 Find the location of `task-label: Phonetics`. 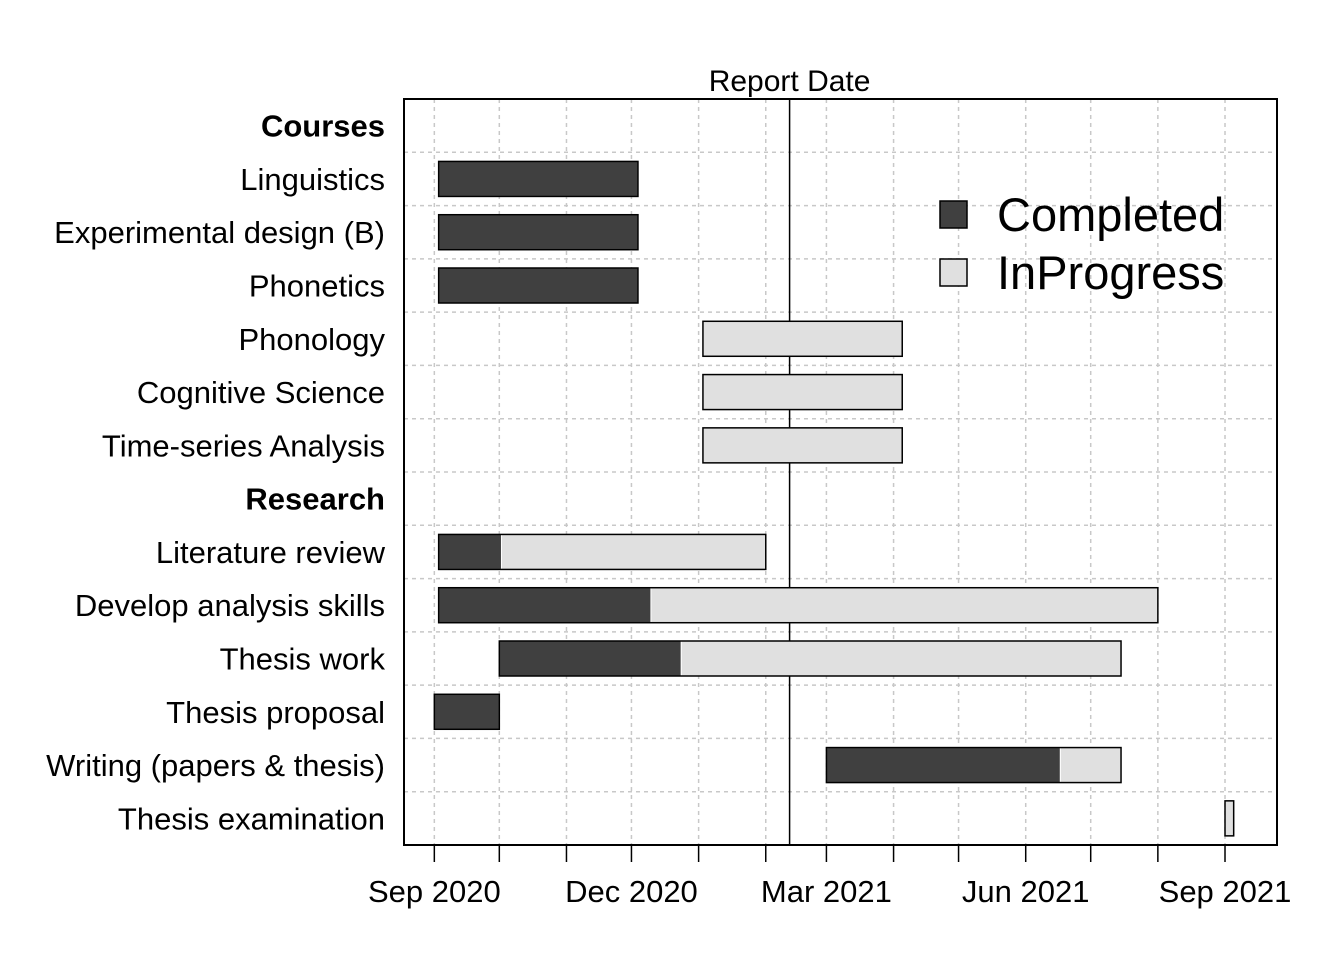

task-label: Phonetics is located at coordinates (317, 286).